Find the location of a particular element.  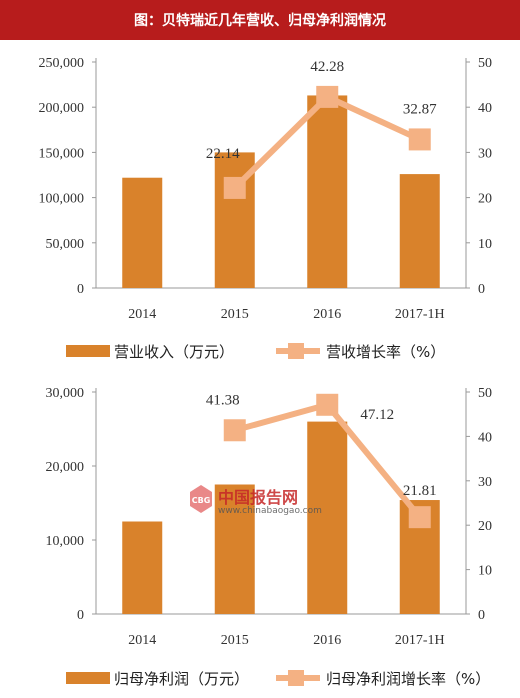

left-tick-label: 50,000 is located at coordinates (65, 244).